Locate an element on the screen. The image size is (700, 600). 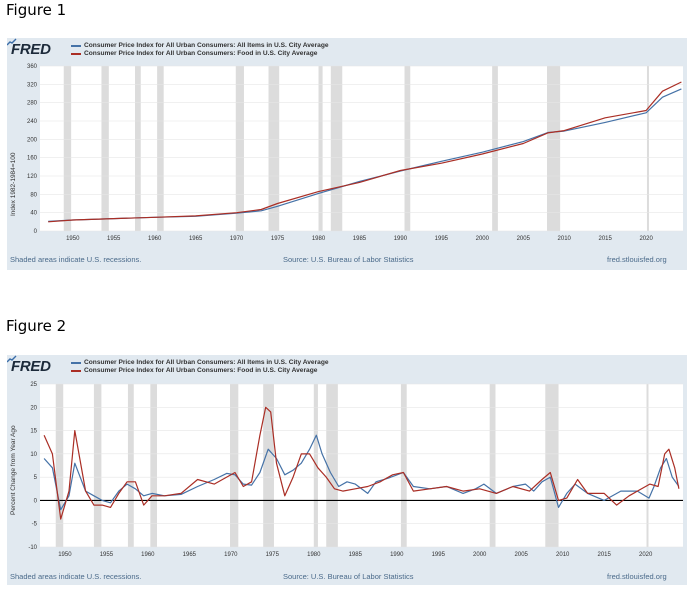
figure-2-title: Figure 2 is located at coordinates (36, 326).